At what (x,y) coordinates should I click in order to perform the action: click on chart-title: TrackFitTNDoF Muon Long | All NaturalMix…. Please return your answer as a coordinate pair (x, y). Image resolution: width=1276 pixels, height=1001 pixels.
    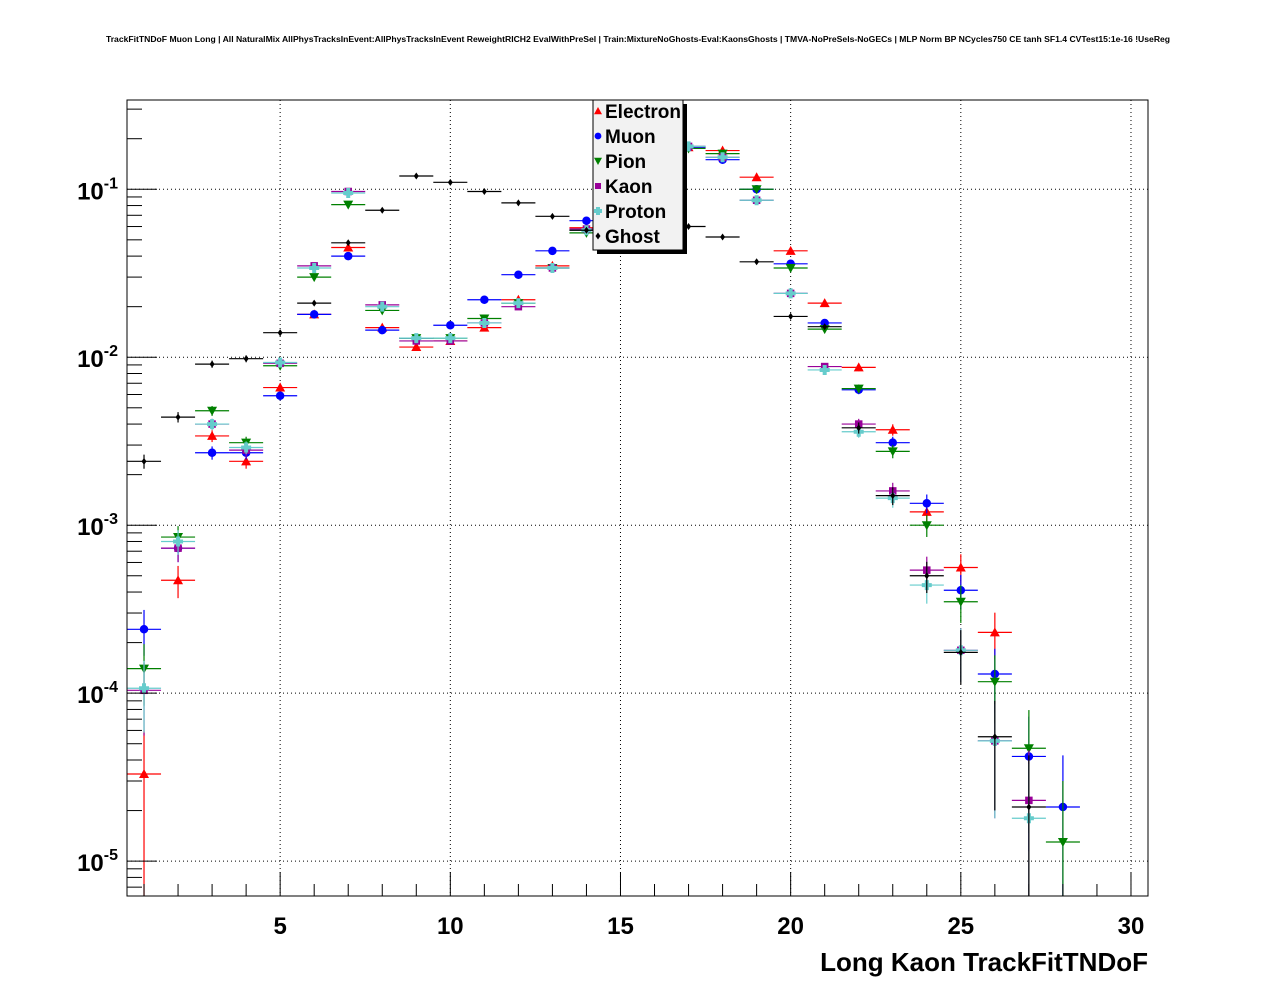
    Looking at the image, I should click on (638, 39).